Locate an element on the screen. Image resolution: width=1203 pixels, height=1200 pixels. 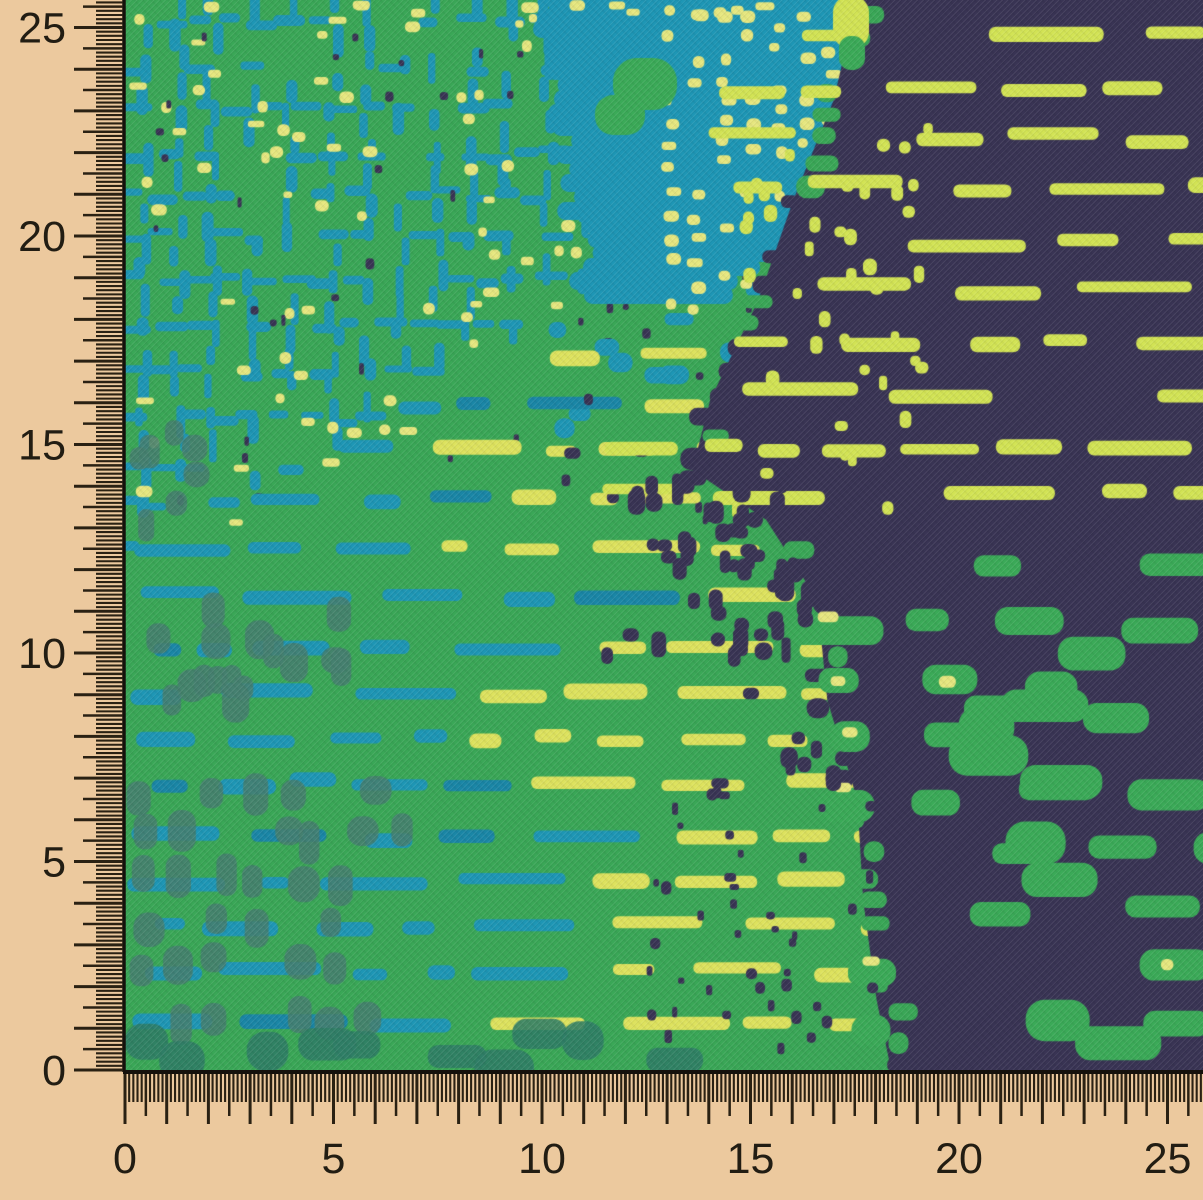
ruler-label-bottom: 15 is located at coordinates (751, 1159).